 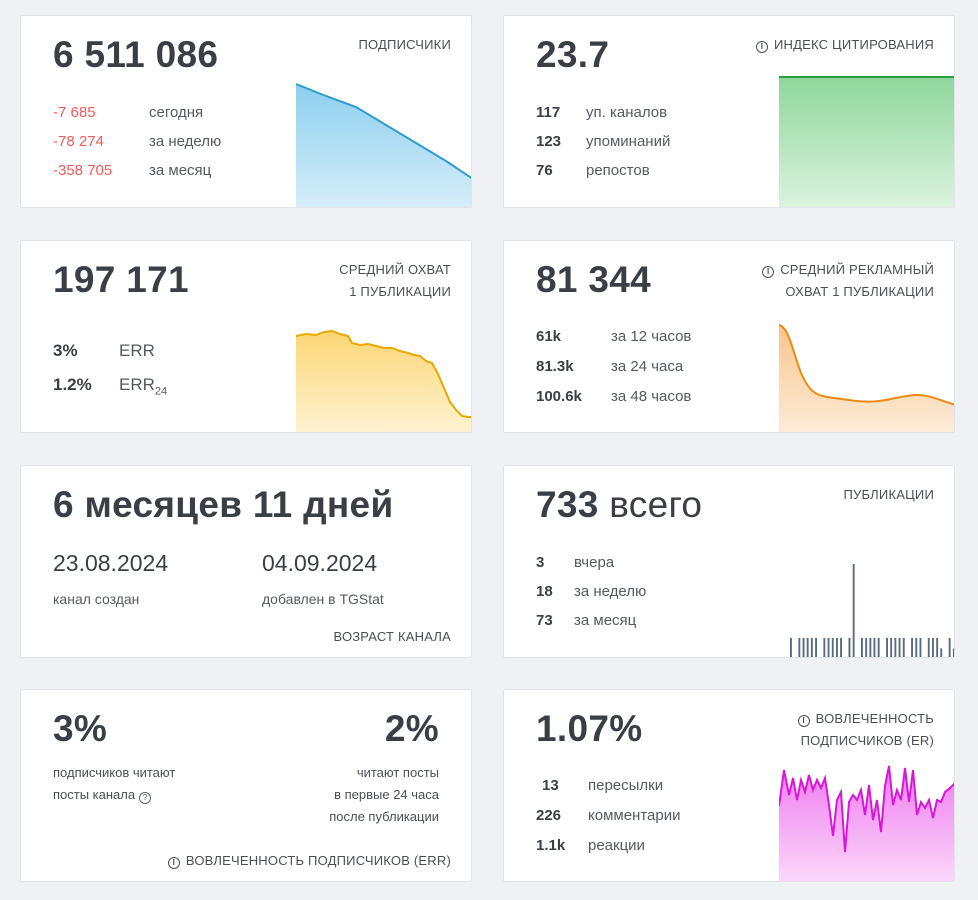 I want to click on citation-mentions: 123 упоминаний, so click(x=603, y=141).